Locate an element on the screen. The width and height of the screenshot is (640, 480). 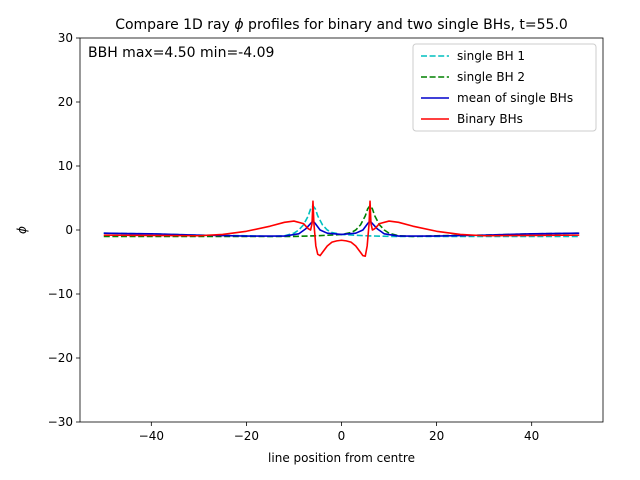
series-layer is located at coordinates (341, 228).